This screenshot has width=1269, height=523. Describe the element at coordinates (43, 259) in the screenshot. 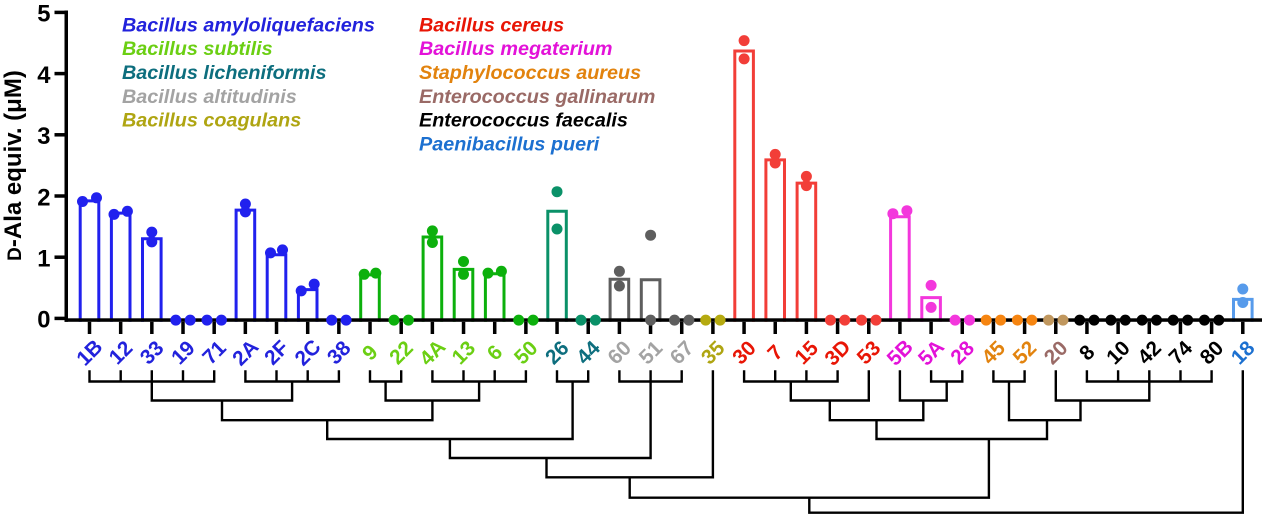

I see `svg-text: 1` at that location.